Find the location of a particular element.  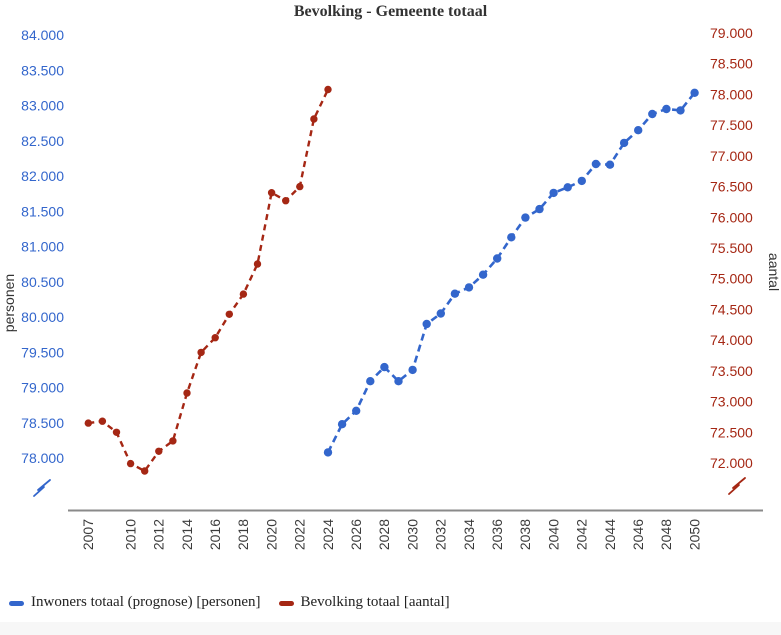

x-tick-label: 2030 is located at coordinates (412, 534).